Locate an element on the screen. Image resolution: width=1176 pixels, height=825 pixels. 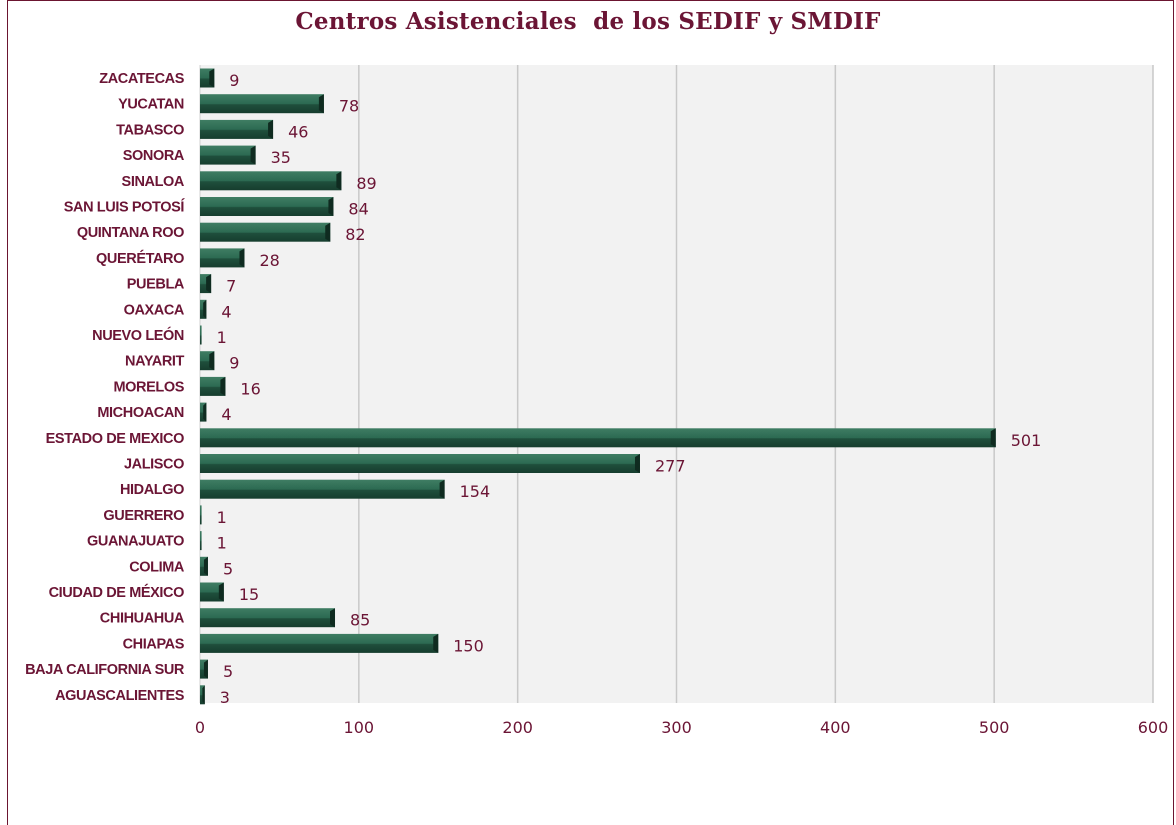
category-label: NUEVO LEÓN is located at coordinates (138, 335).